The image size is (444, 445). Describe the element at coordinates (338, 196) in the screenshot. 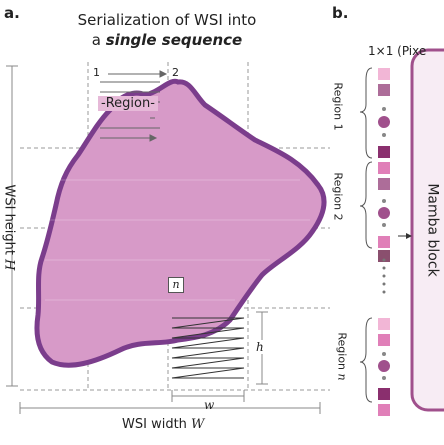

I see `region-2-label: Region 2` at that location.